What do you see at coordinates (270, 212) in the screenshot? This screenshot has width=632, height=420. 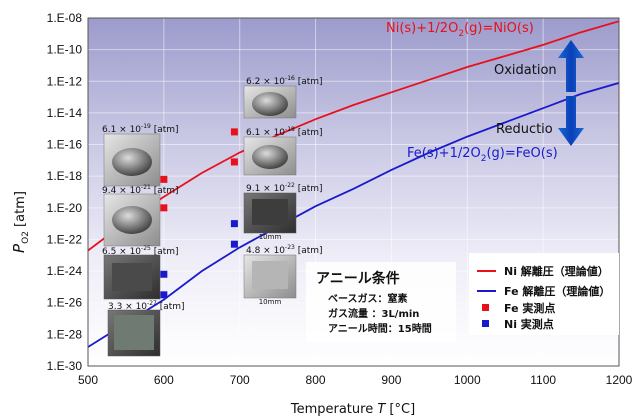 I see `sample-photo-7-plate` at bounding box center [270, 212].